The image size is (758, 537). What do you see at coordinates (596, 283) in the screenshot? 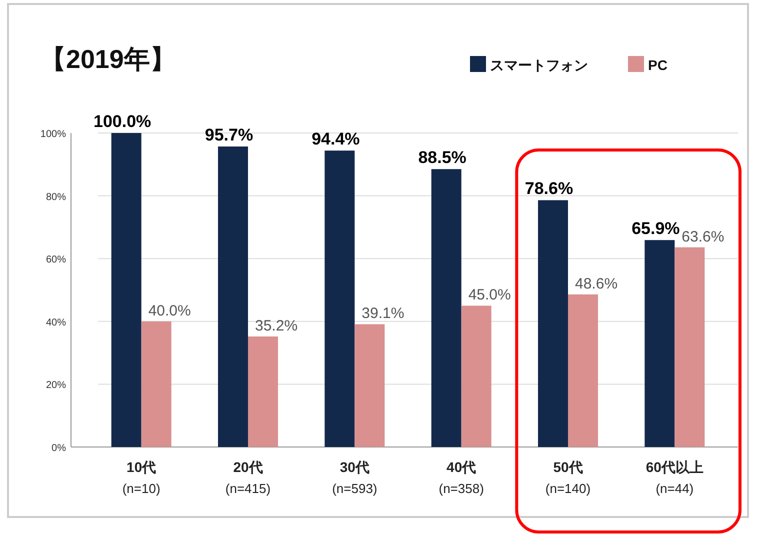
I see `data-label: 48.6%` at bounding box center [596, 283].